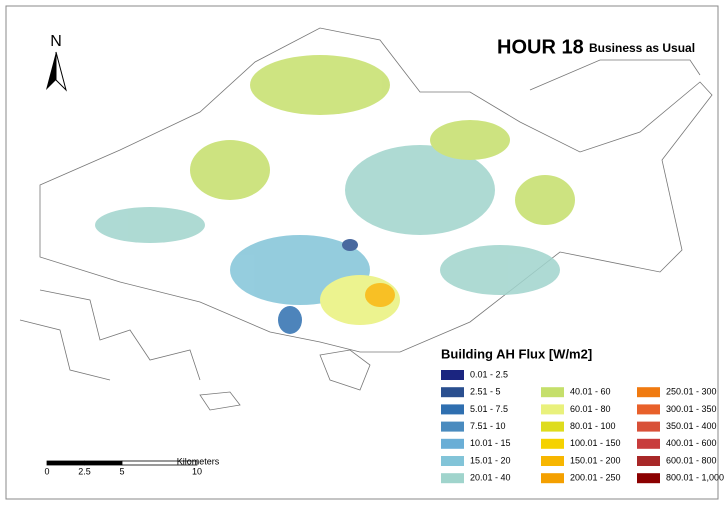 Image resolution: width=724 pixels, height=505 pixels. What do you see at coordinates (595, 460) in the screenshot?
I see `legend-label: 150.01 - 200` at bounding box center [595, 460].